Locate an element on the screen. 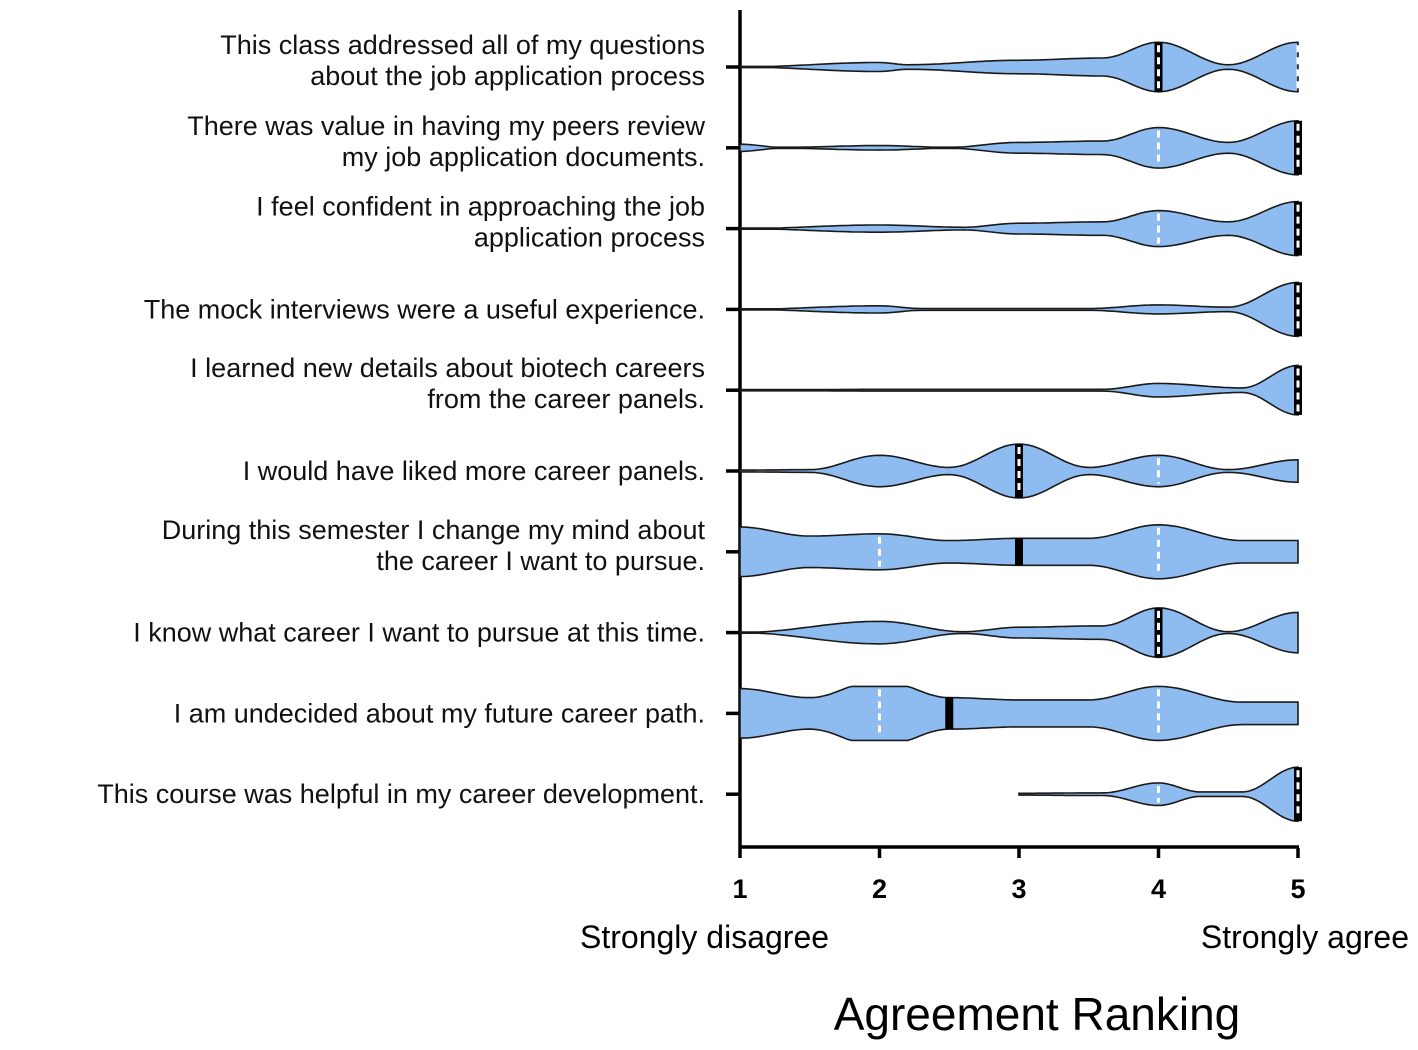 The image size is (1418, 1050). category-label: application process is located at coordinates (589, 238).